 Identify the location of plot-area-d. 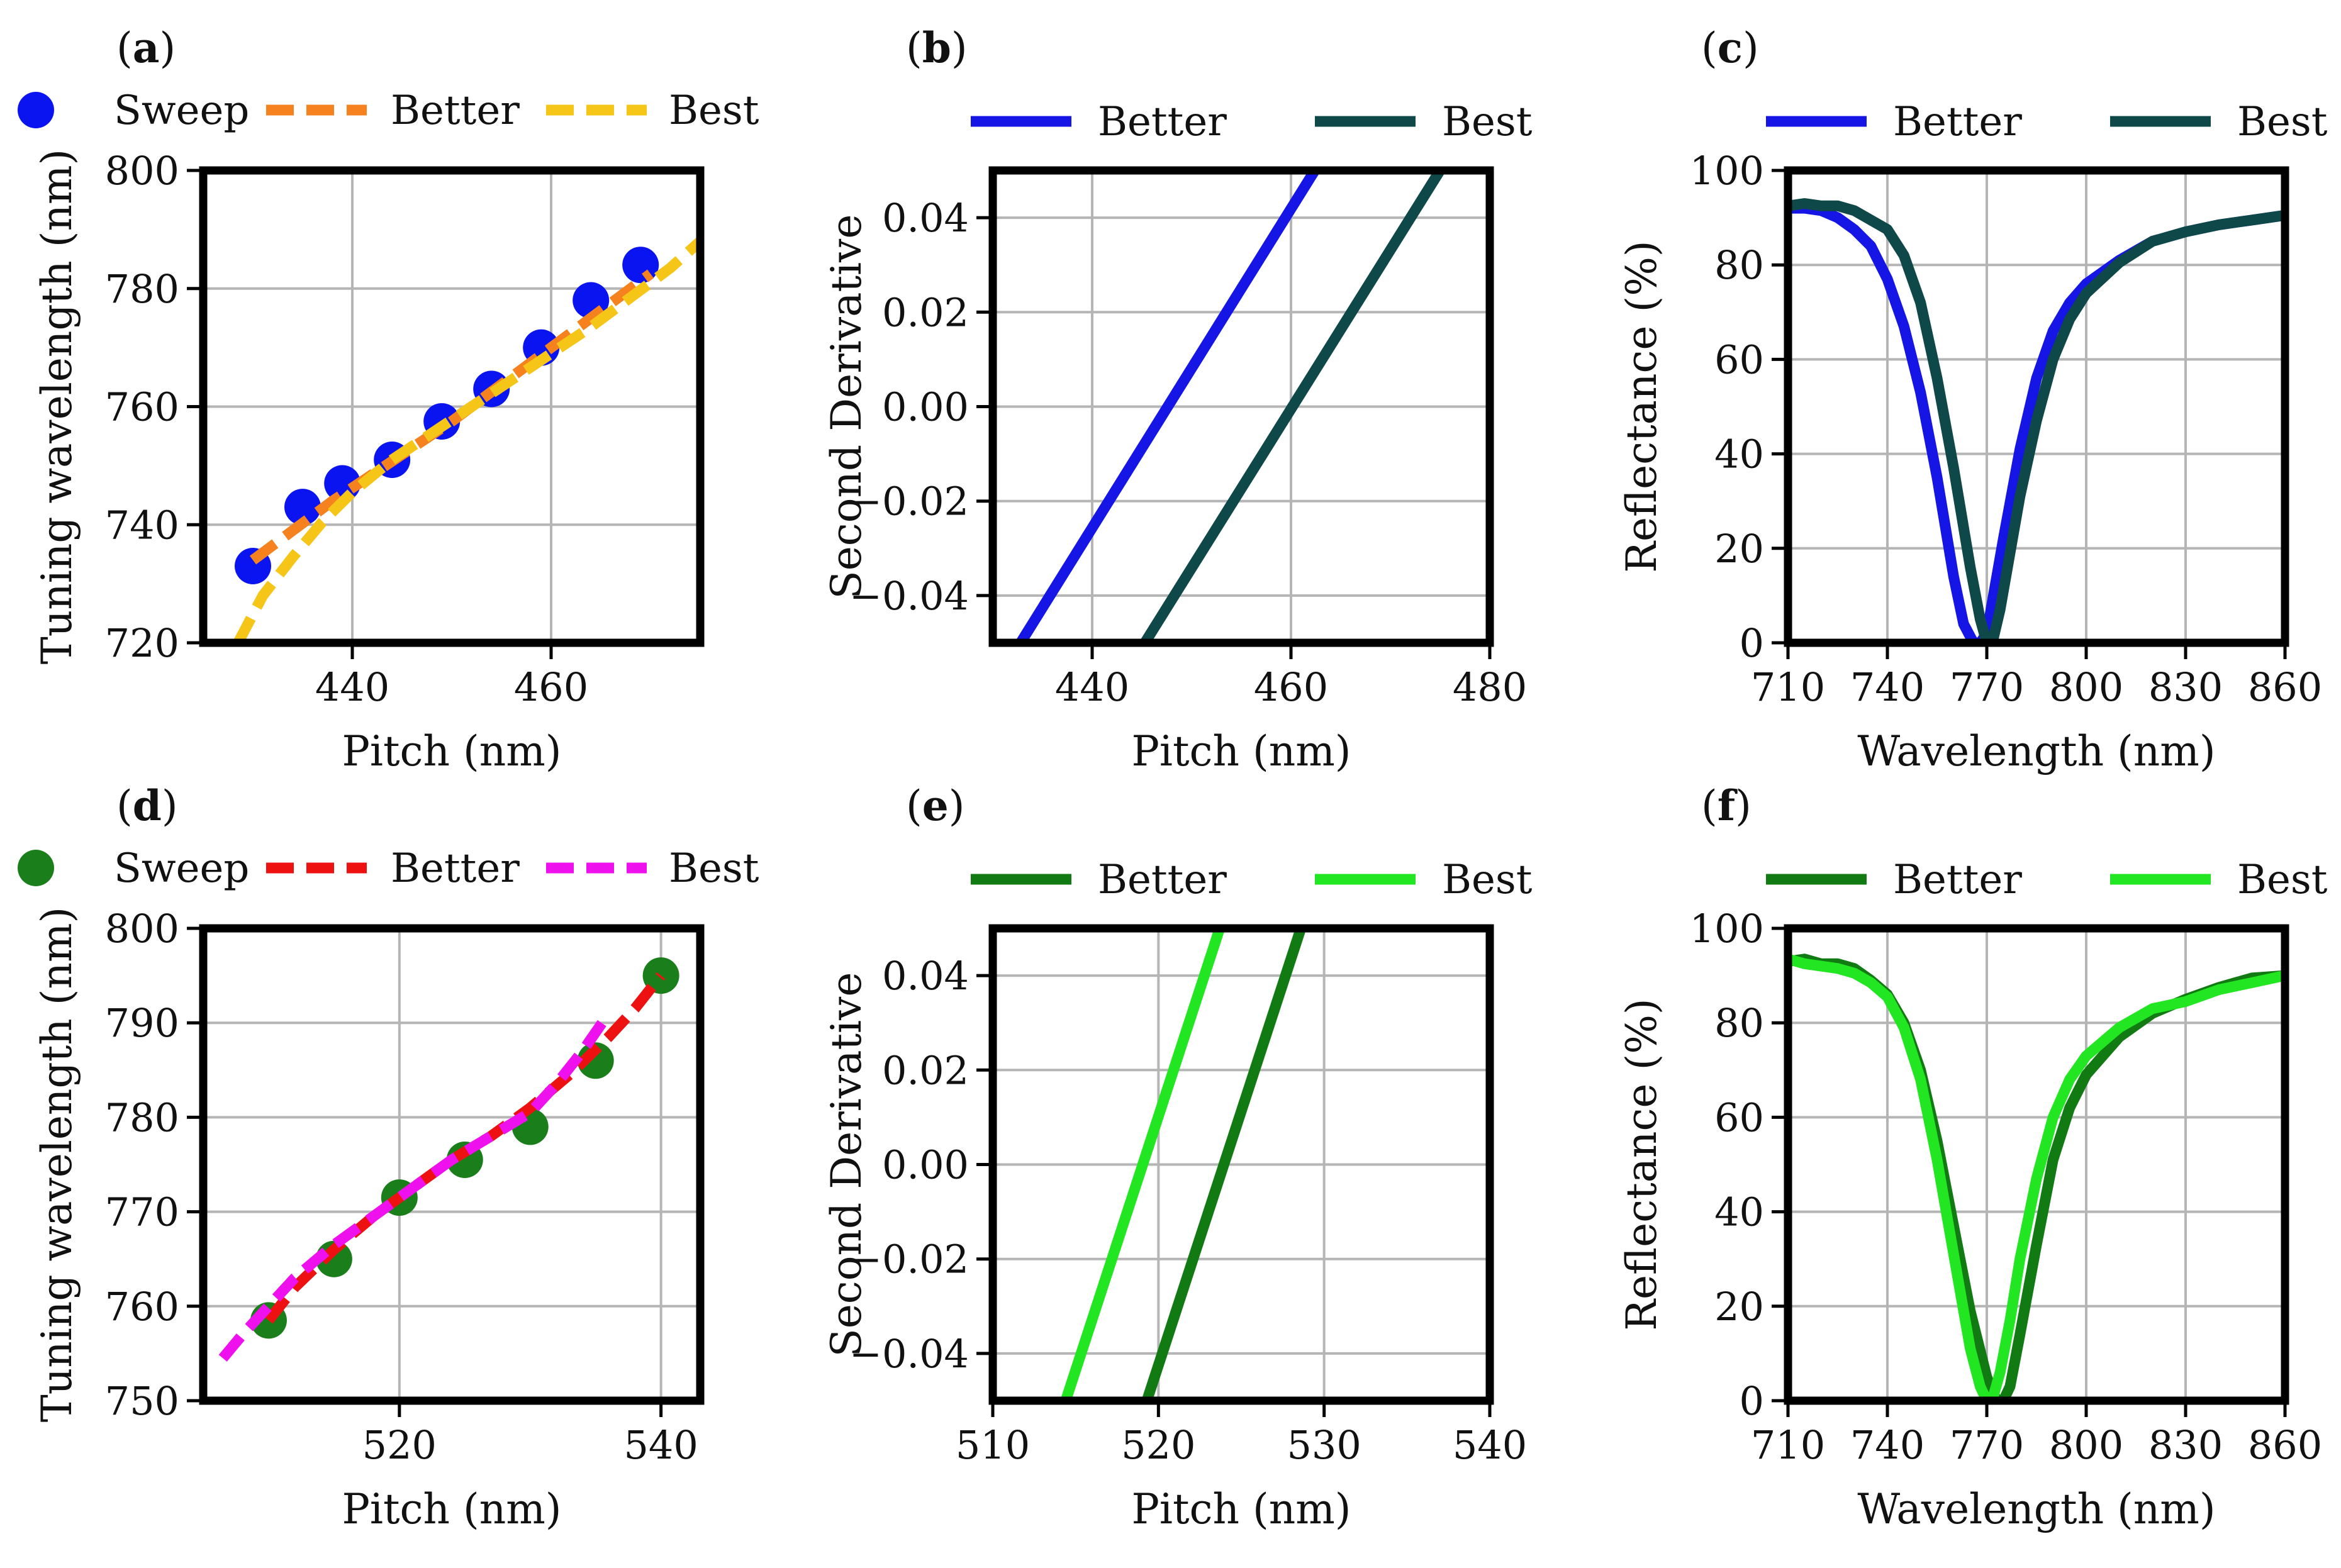
(448, 1159).